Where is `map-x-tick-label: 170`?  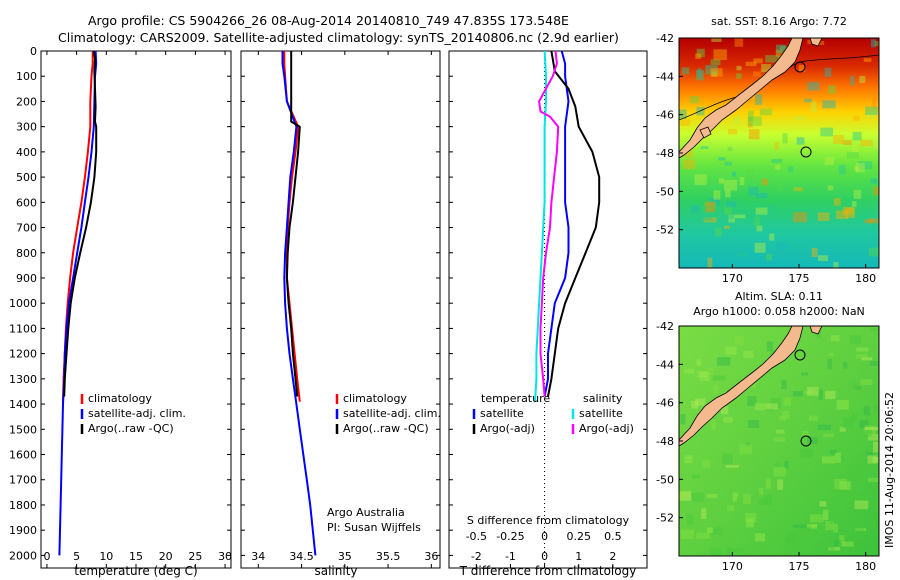 map-x-tick-label: 170 is located at coordinates (732, 566).